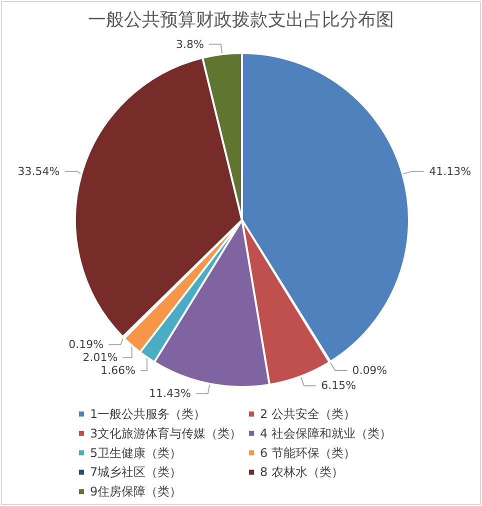  What do you see at coordinates (100, 357) in the screenshot?
I see `data-label: 2.01%` at bounding box center [100, 357].